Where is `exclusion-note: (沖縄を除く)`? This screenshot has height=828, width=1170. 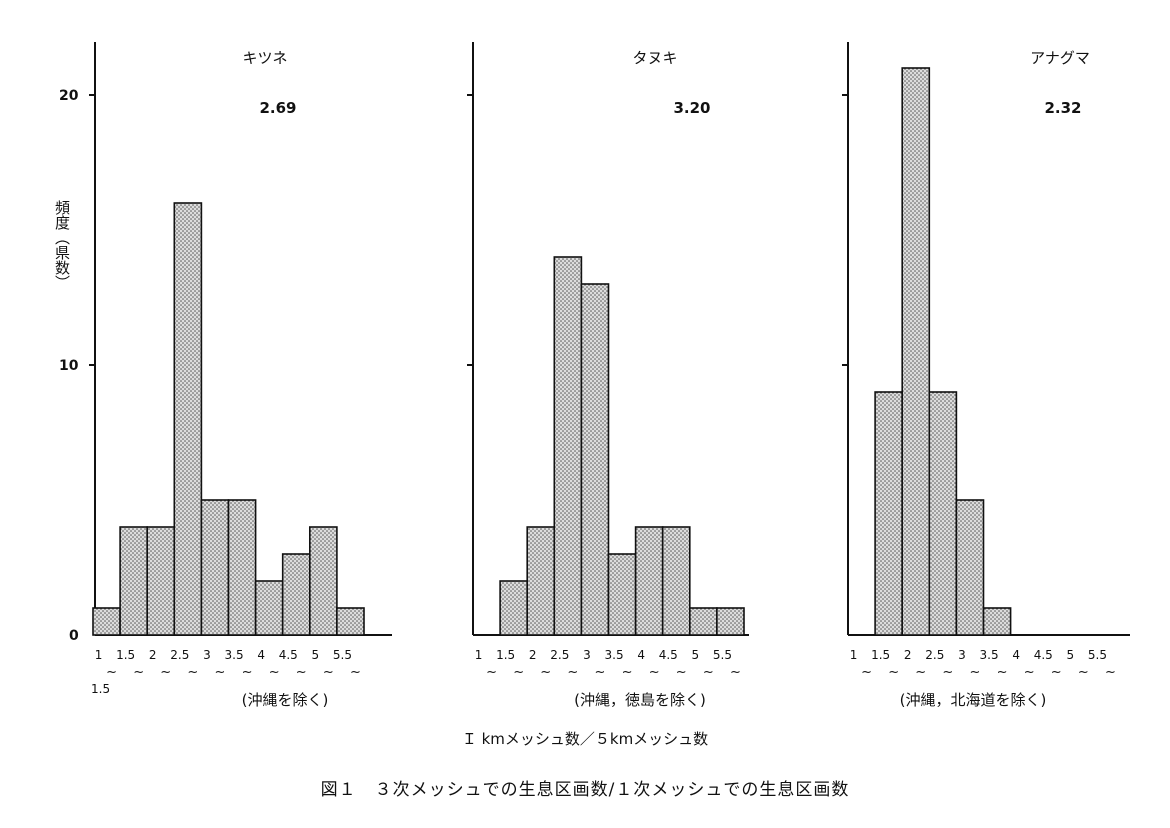
exclusion-note: (沖縄を除く) is located at coordinates (285, 700).